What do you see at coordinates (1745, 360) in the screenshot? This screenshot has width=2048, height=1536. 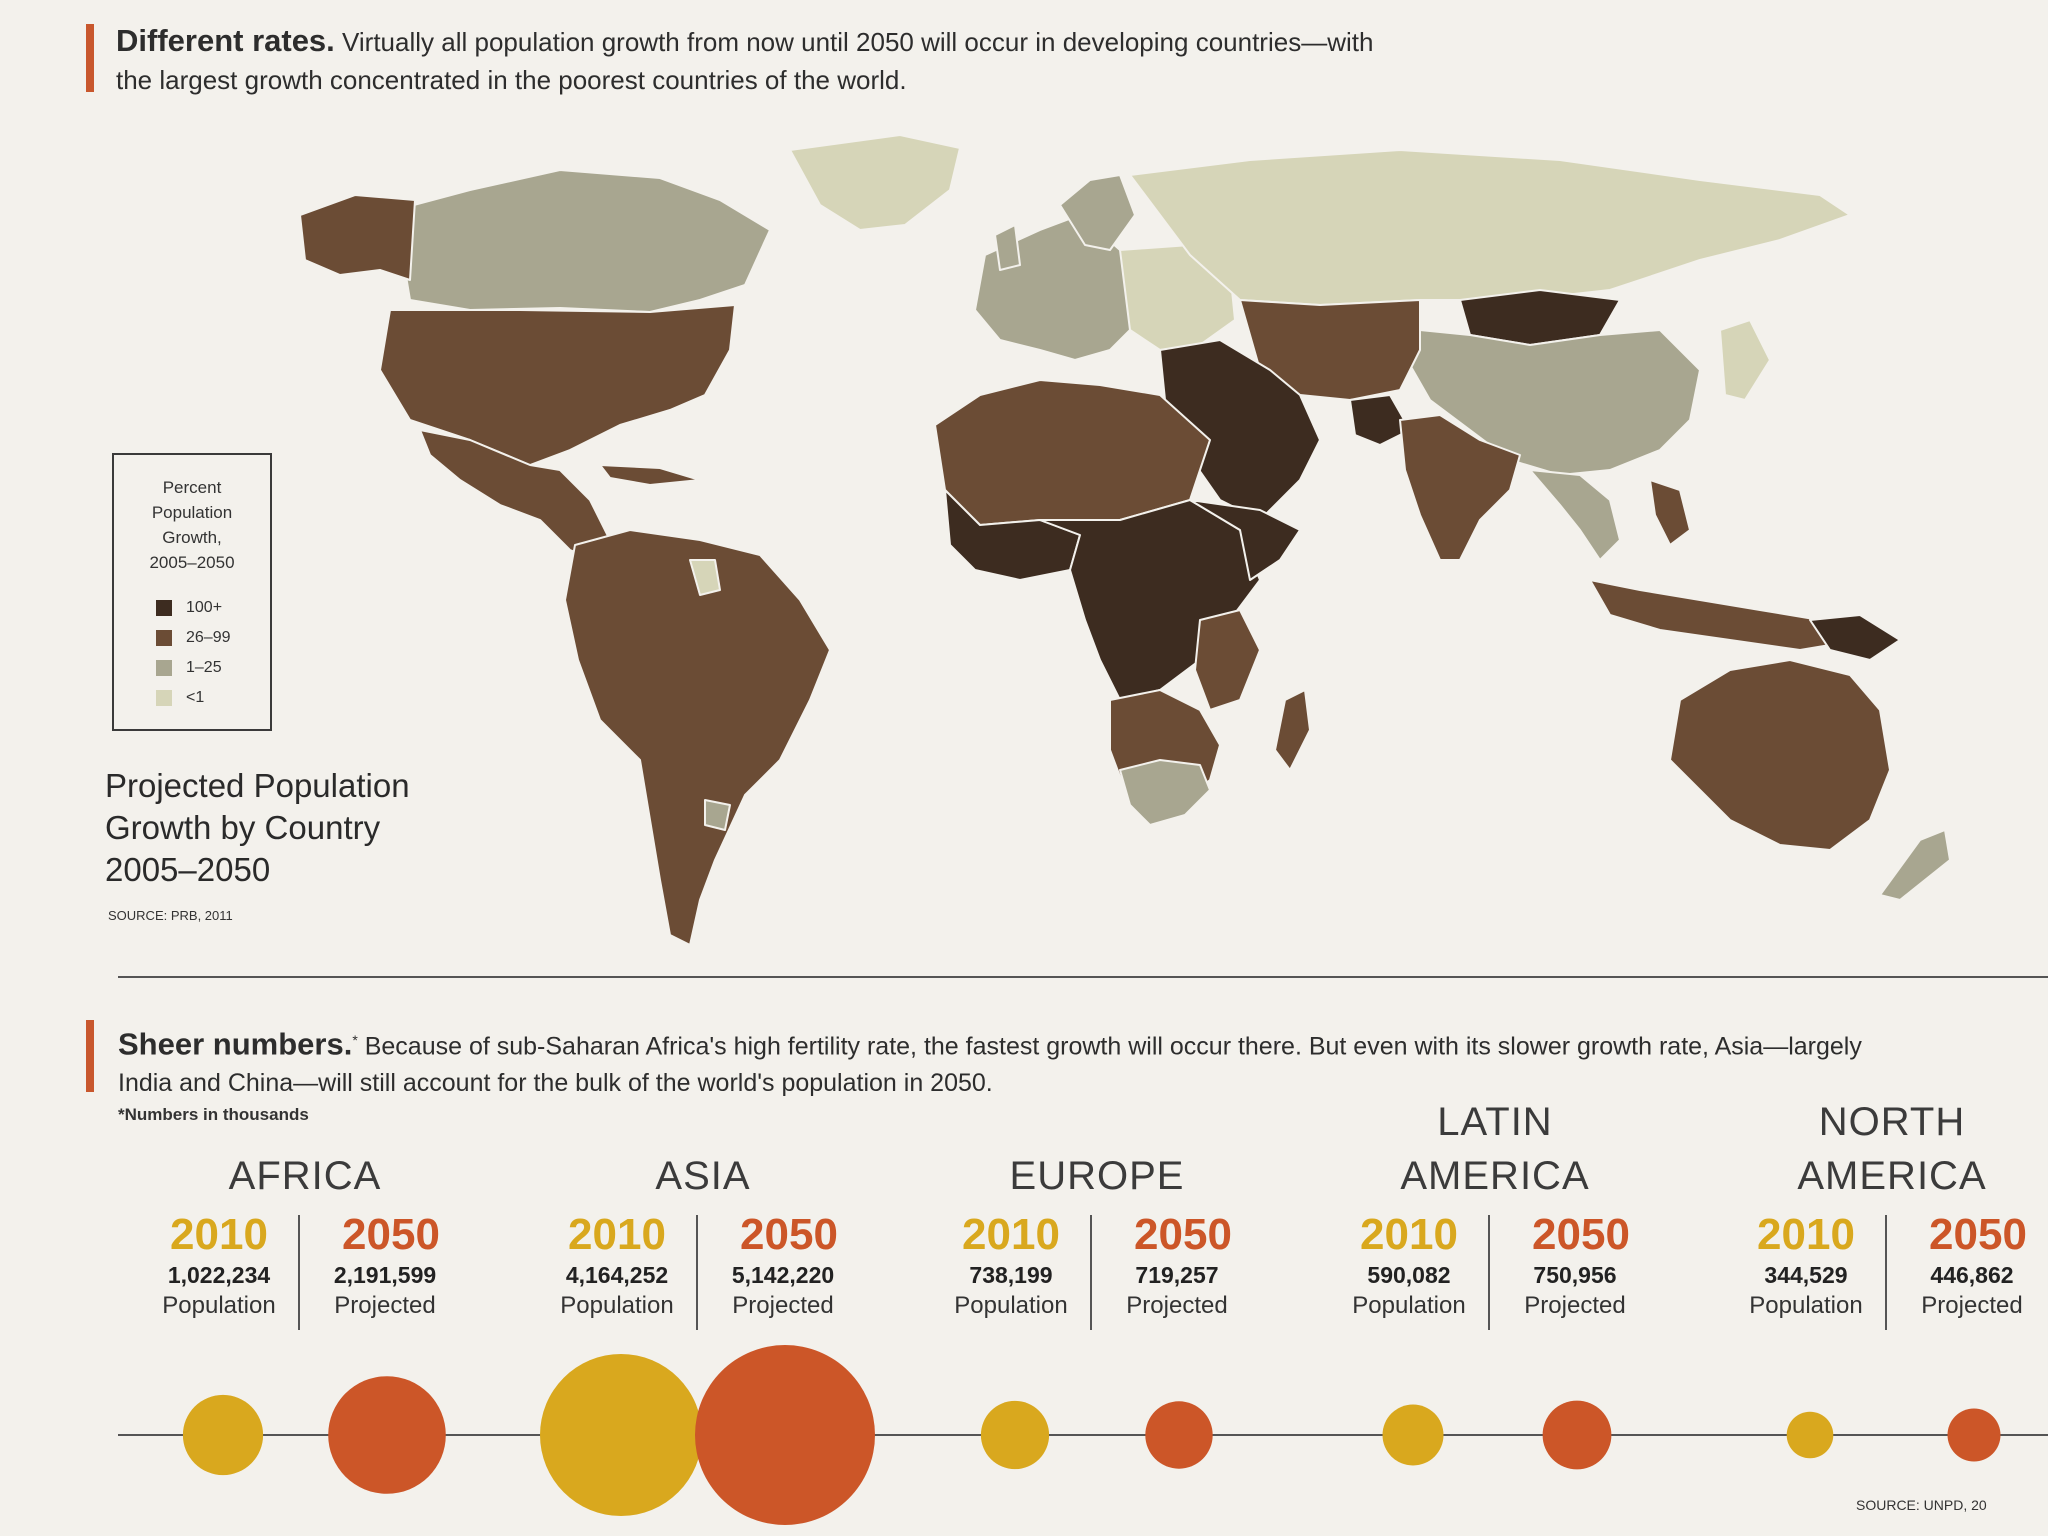 I see `map-region-japan` at bounding box center [1745, 360].